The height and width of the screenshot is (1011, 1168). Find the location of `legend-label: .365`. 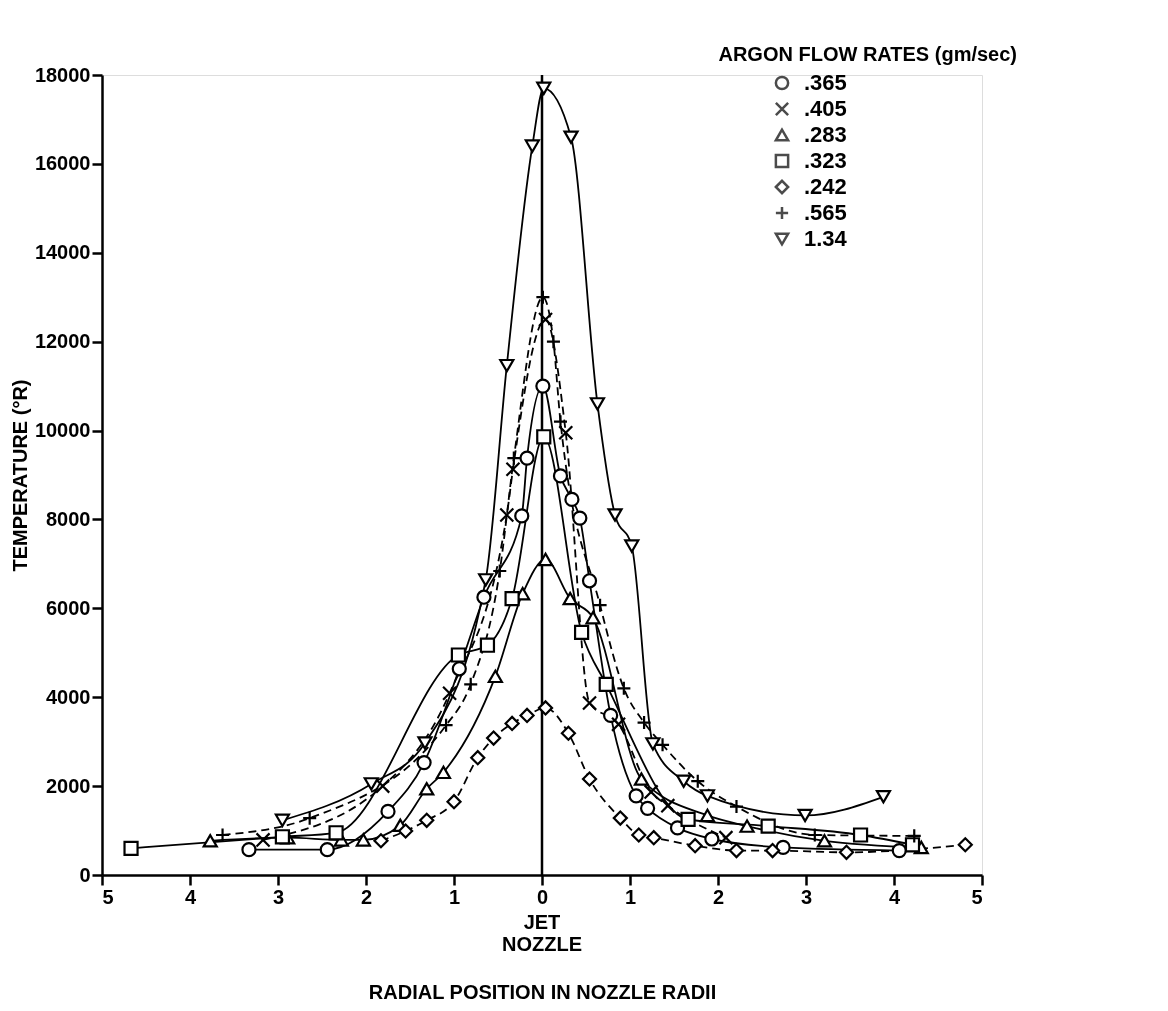

legend-label: .365 is located at coordinates (825, 82).